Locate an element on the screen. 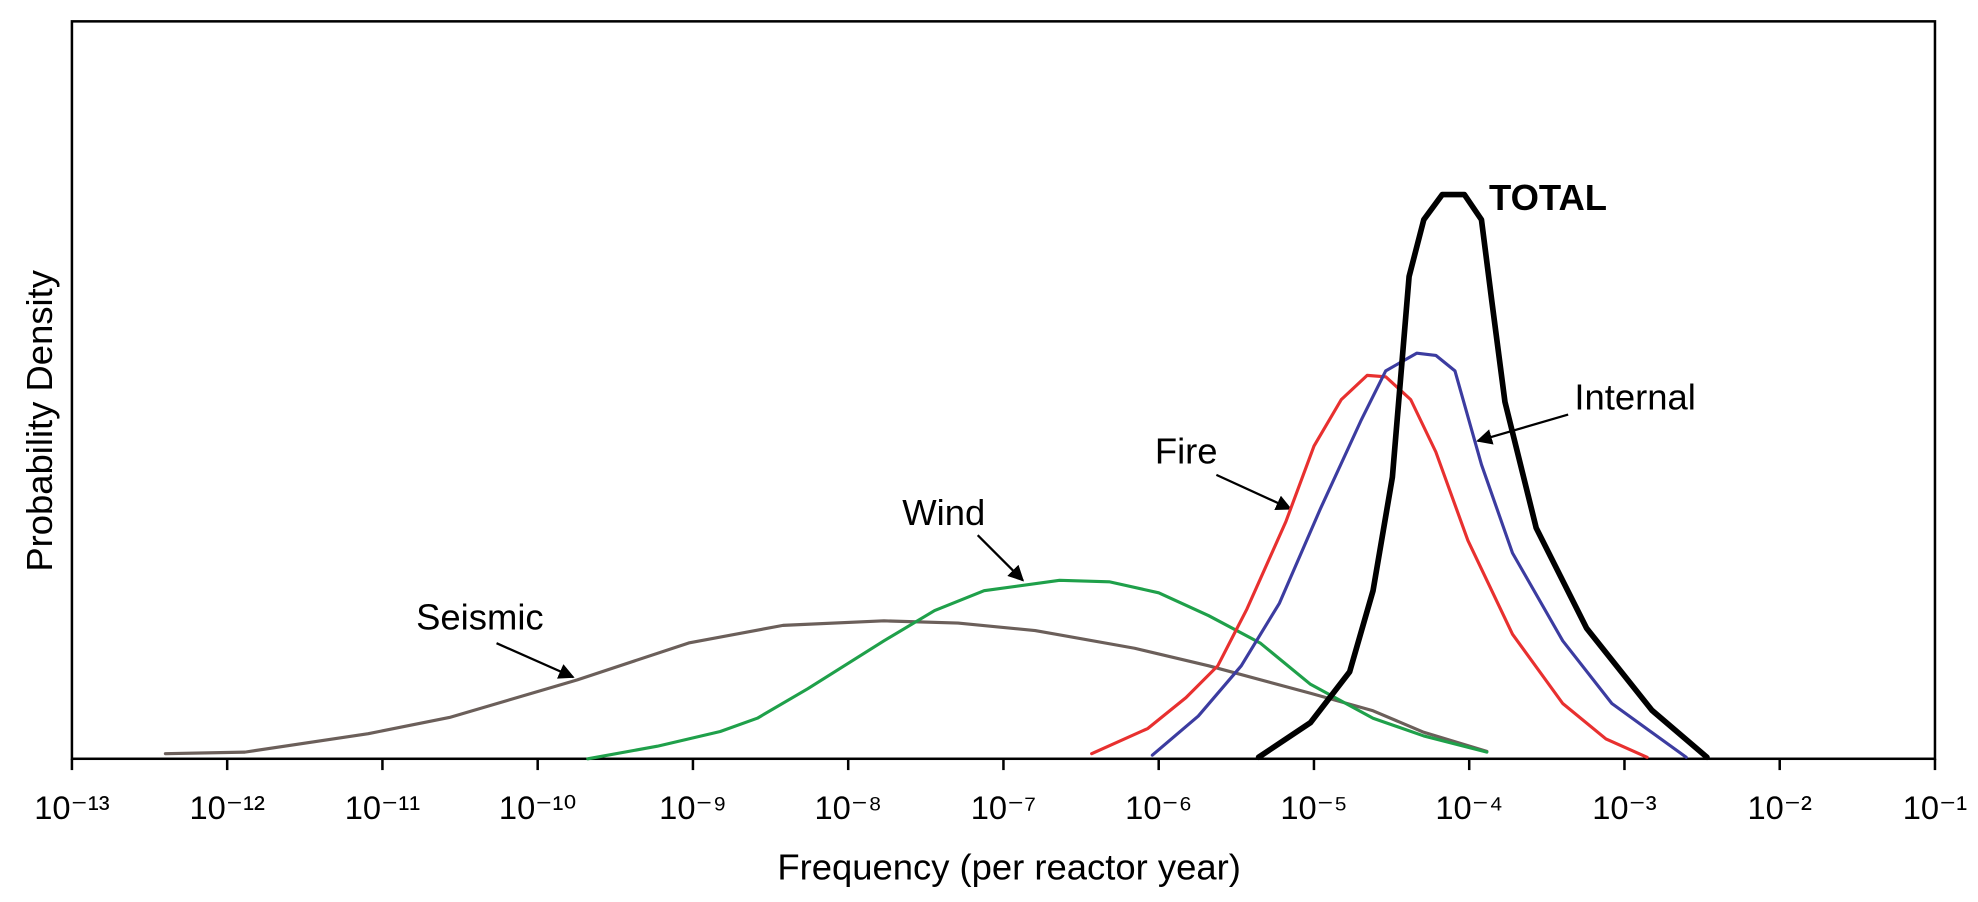 This screenshot has width=1978, height=902. x-tick-label: 10⁻² is located at coordinates (1779, 807).